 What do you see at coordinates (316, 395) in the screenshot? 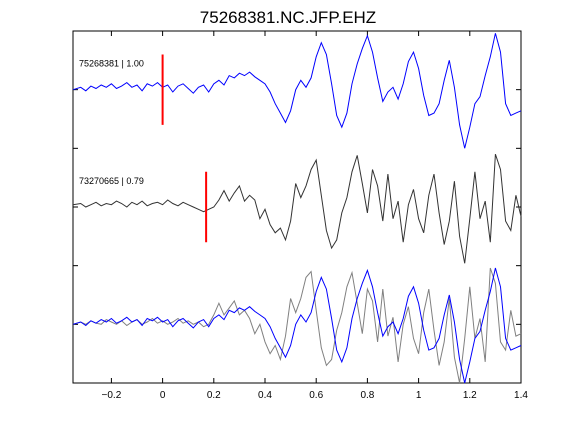
I see `x-tick-label: 0.6` at bounding box center [316, 395].